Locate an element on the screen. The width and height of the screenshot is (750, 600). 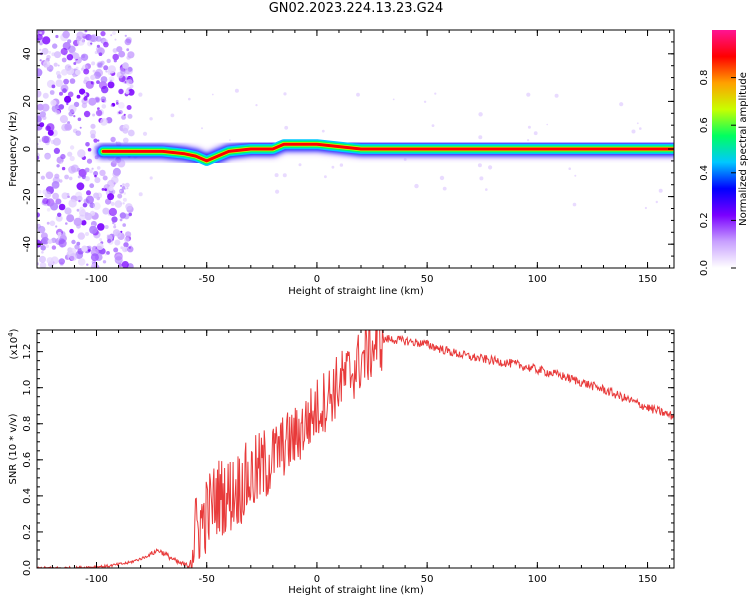
y-multiplier-exponent: 4 is located at coordinates (11, 334).